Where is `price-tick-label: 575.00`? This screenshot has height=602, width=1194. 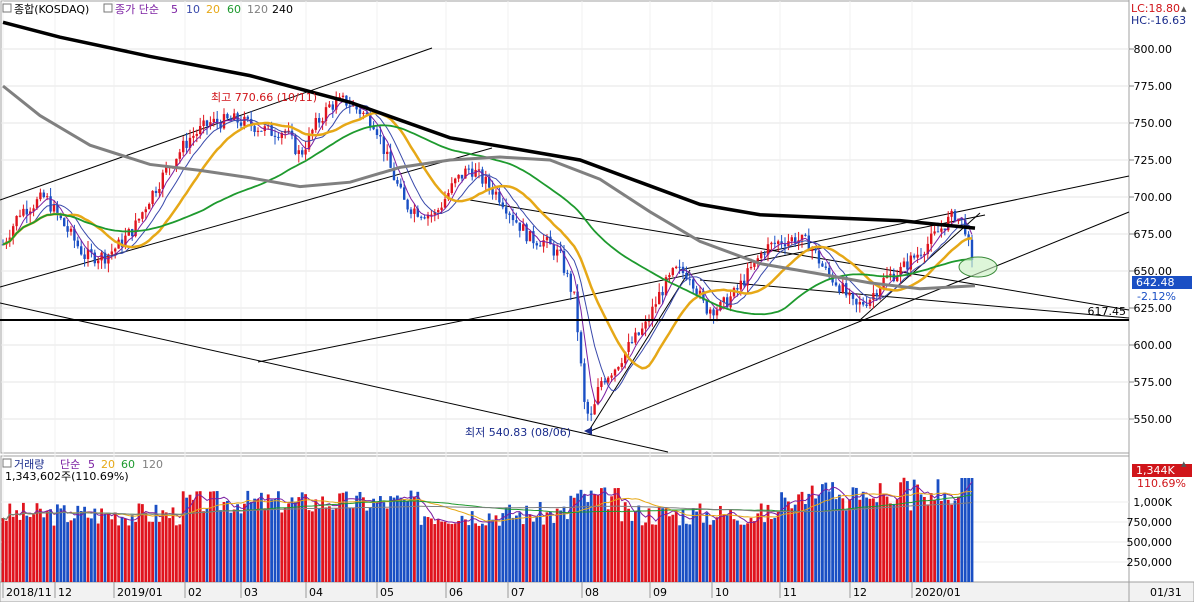 price-tick-label: 575.00 is located at coordinates (1153, 382).